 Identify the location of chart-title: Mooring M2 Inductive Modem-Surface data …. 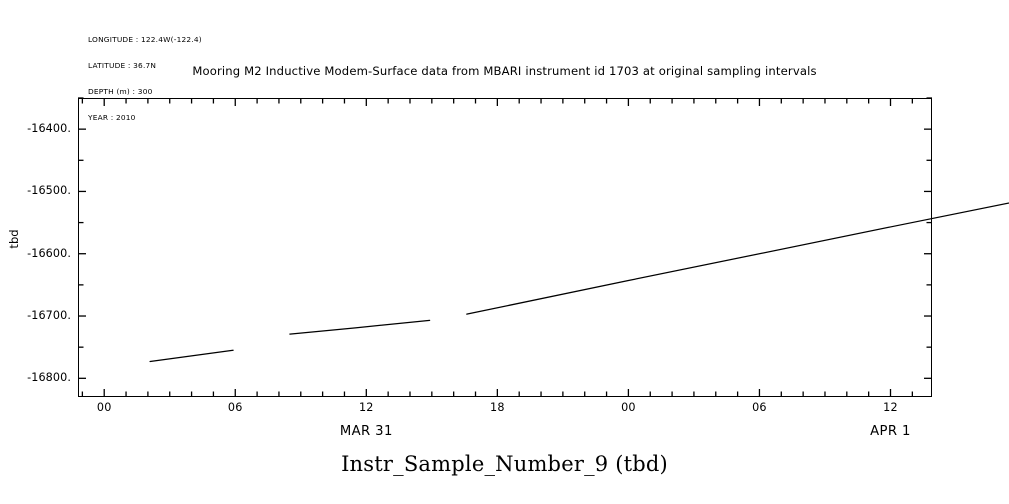
(504, 71).